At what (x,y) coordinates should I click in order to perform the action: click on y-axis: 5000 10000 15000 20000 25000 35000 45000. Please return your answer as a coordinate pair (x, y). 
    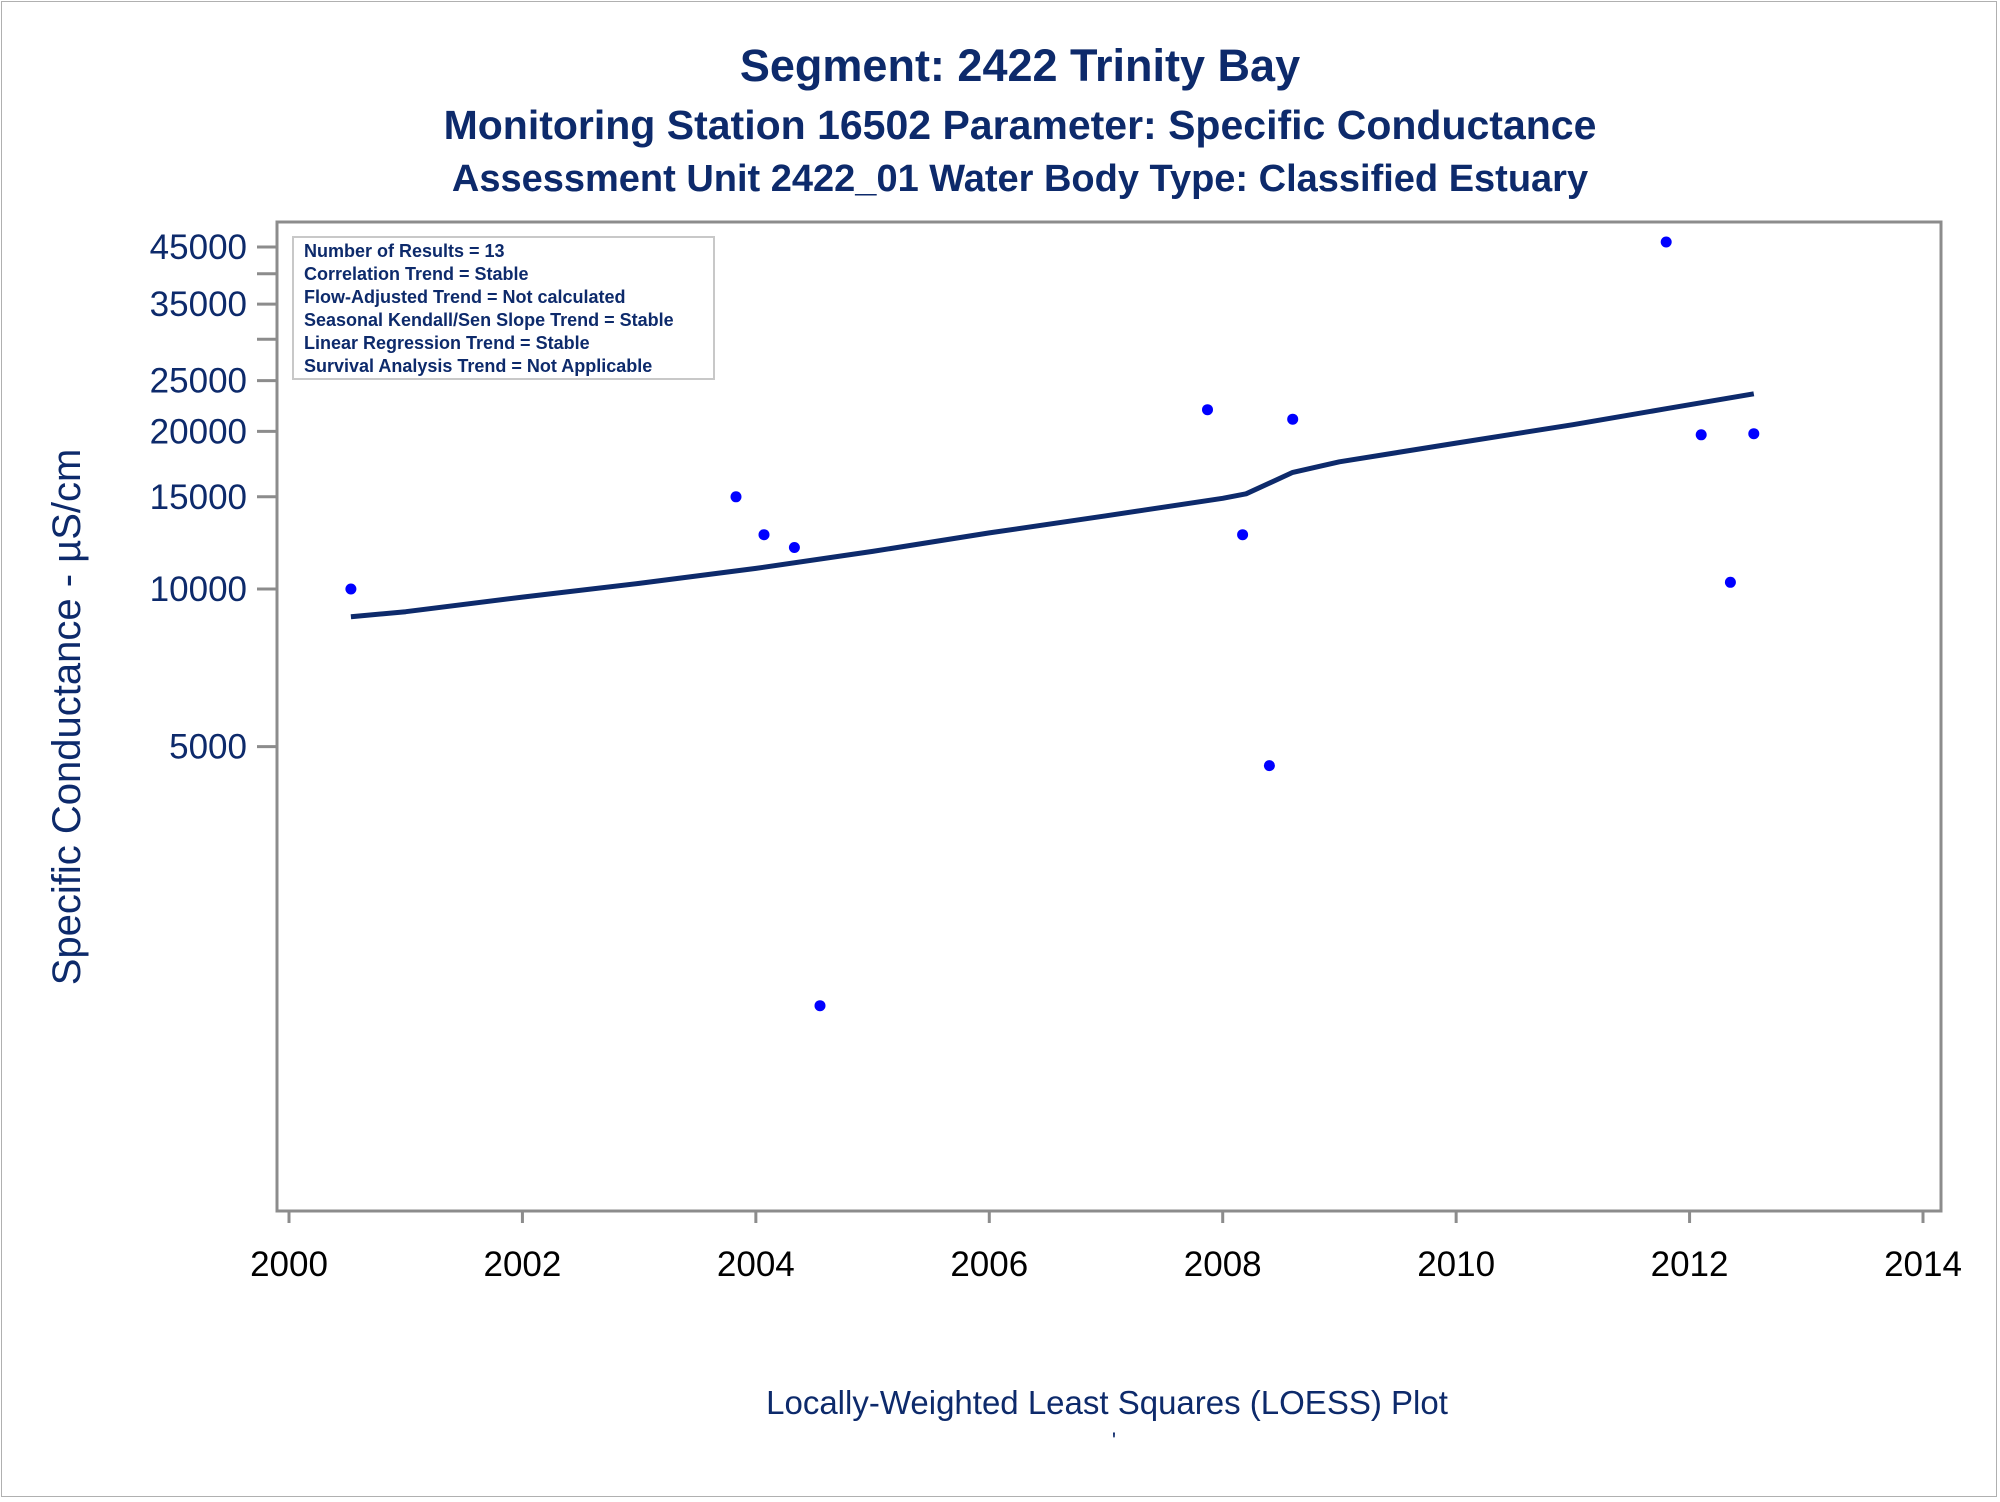
    Looking at the image, I should click on (213, 497).